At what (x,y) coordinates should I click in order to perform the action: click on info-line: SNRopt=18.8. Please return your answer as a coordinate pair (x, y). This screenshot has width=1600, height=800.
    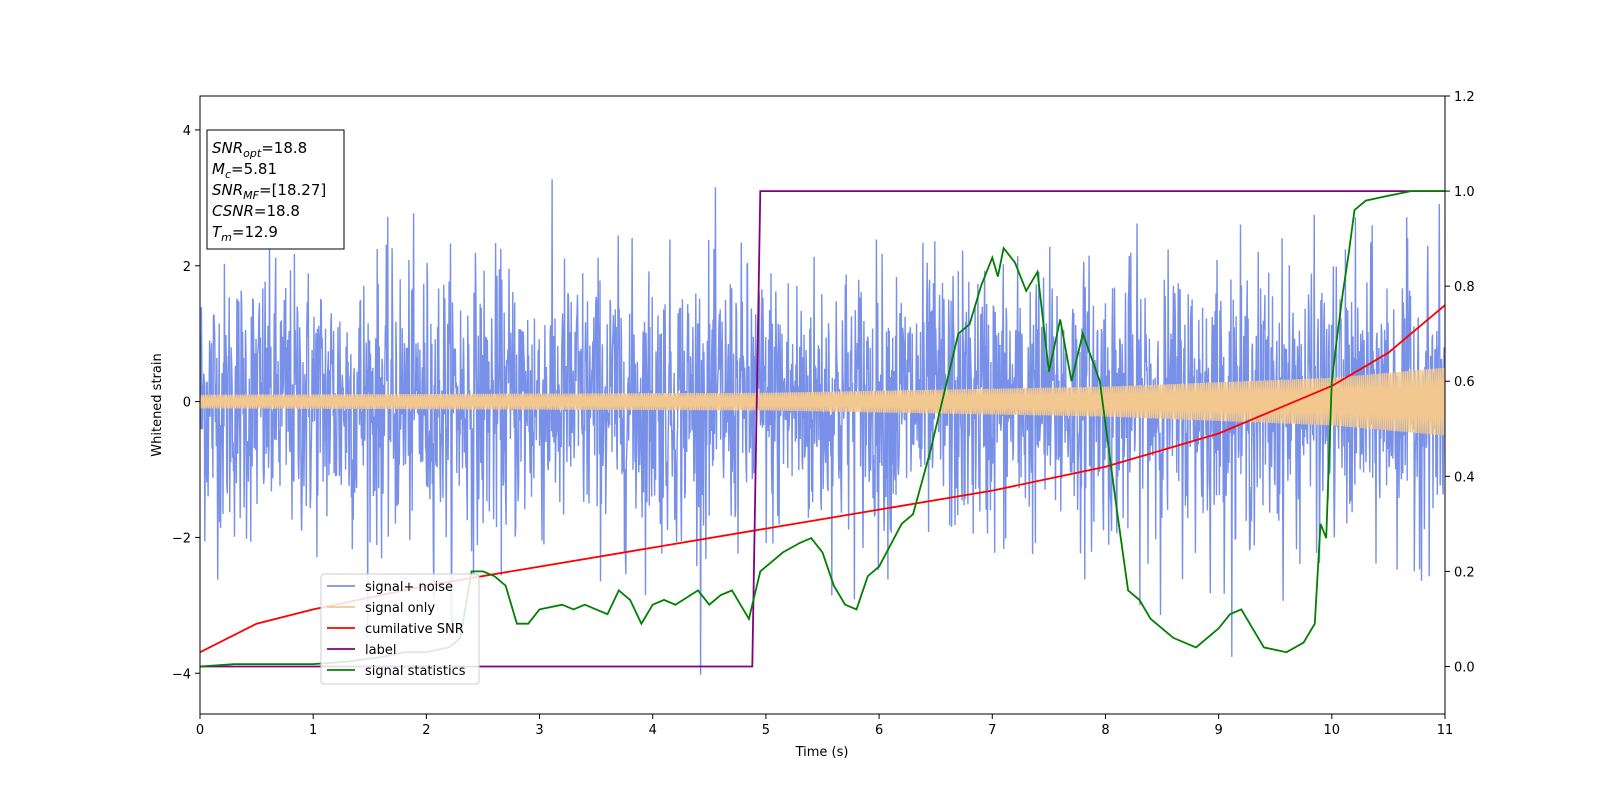
    Looking at the image, I should click on (259, 149).